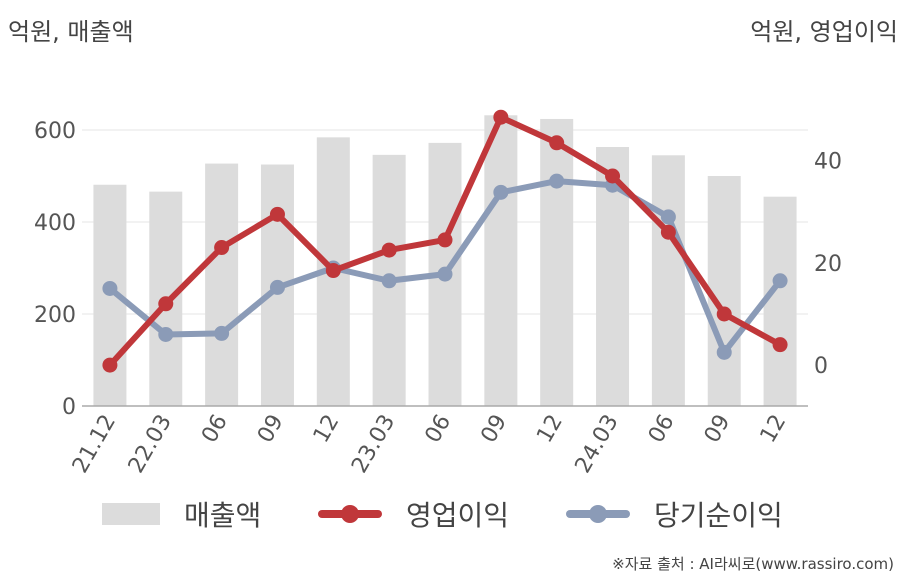 The image size is (908, 580). What do you see at coordinates (55, 223) in the screenshot?
I see `left-tick-label: 400` at bounding box center [55, 223].